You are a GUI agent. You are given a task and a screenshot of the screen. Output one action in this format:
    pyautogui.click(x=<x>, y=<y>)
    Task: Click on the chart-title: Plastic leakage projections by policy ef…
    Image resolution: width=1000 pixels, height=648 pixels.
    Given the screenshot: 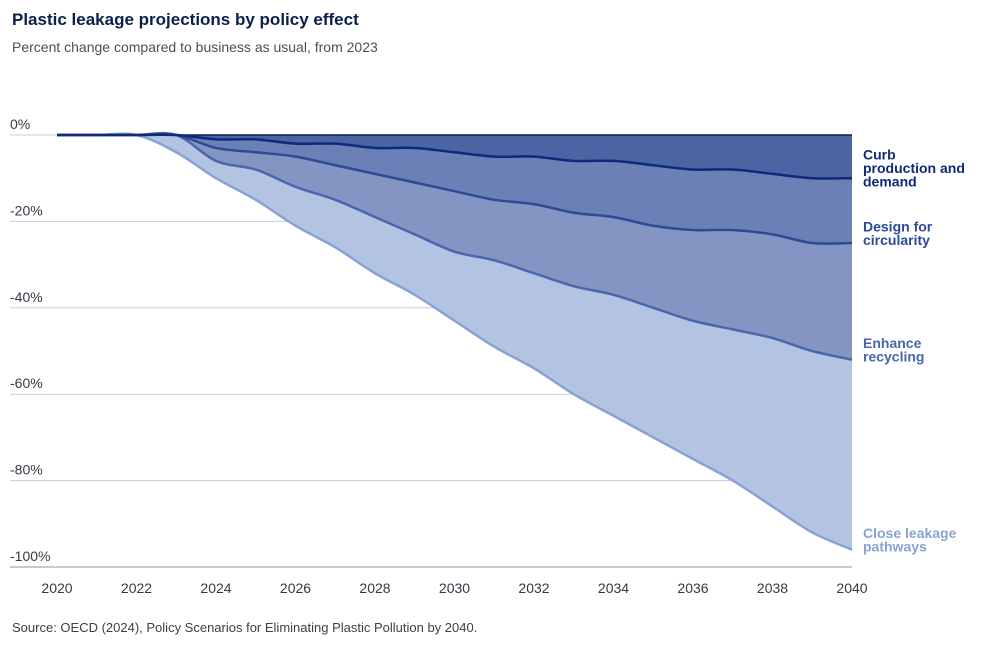 What is the action you would take?
    pyautogui.click(x=185, y=19)
    